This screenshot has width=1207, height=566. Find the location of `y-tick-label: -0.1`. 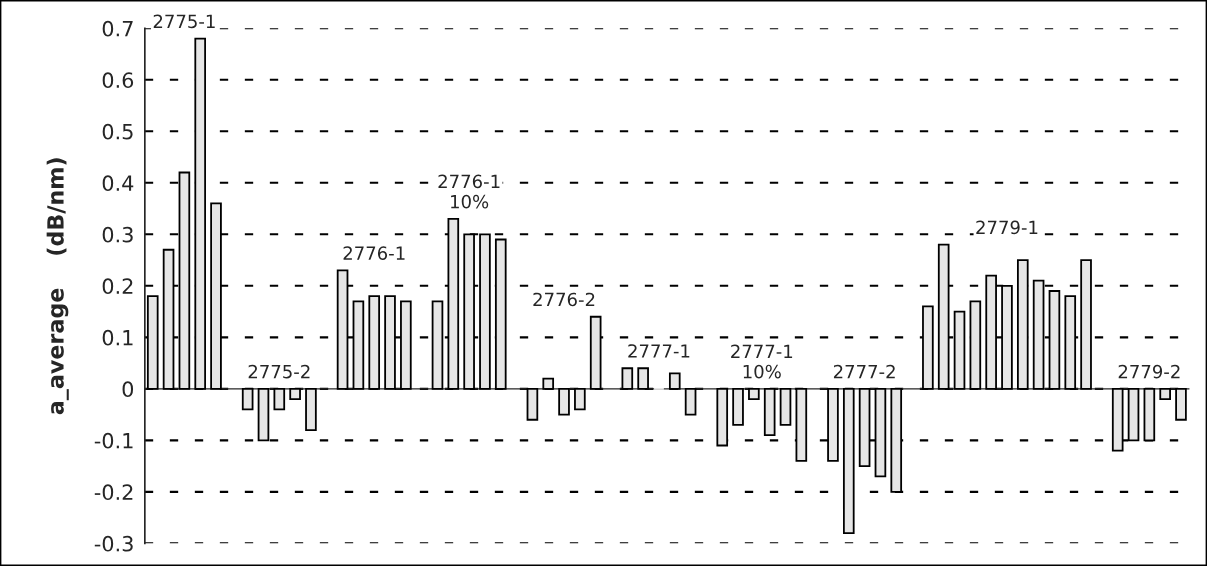

y-tick-label: -0.1 is located at coordinates (113, 440).